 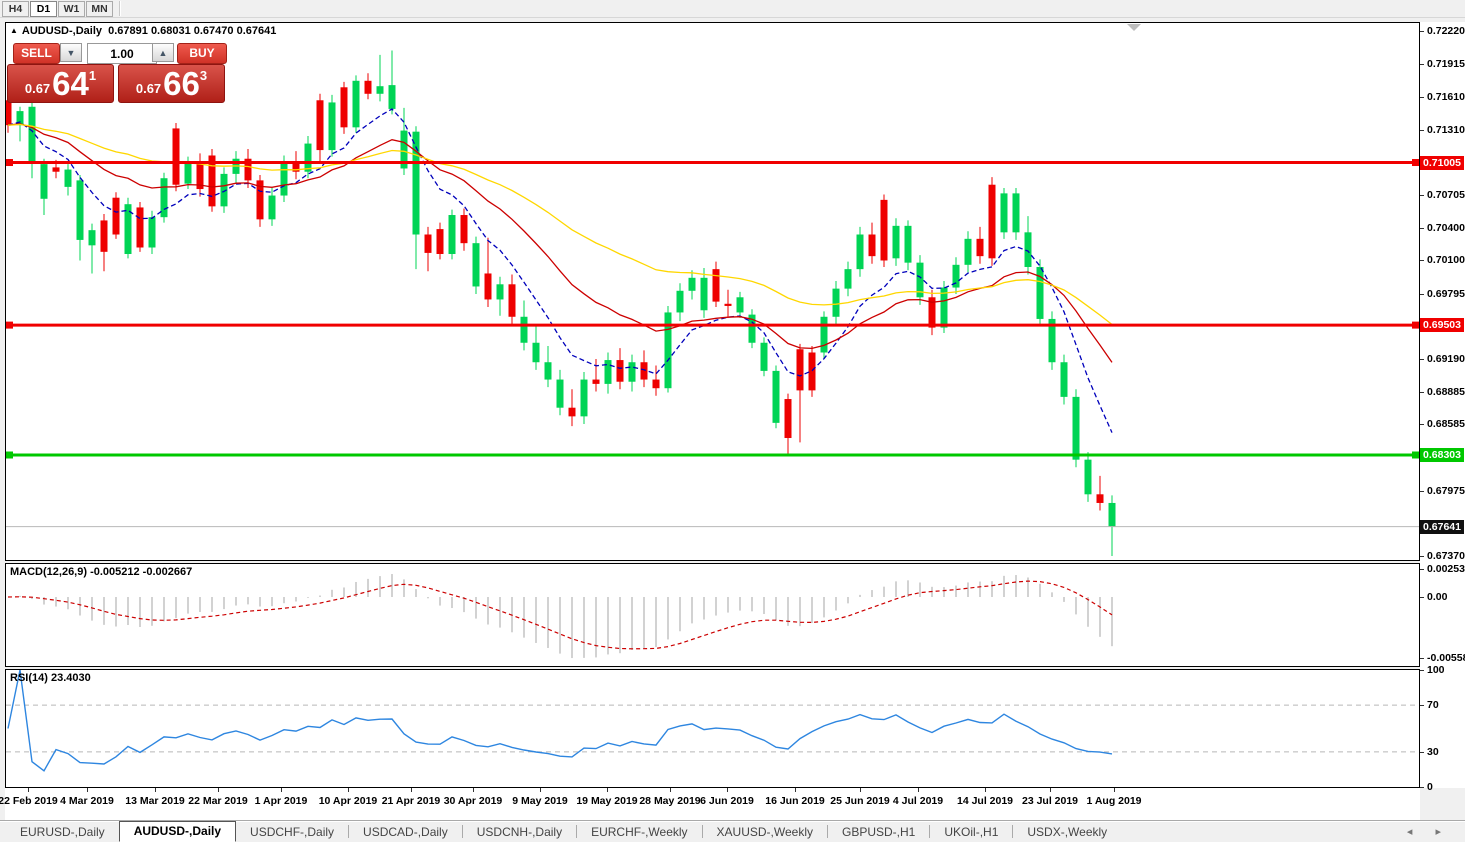 What do you see at coordinates (181, 83) in the screenshot?
I see `buy-price-big: 66` at bounding box center [181, 83].